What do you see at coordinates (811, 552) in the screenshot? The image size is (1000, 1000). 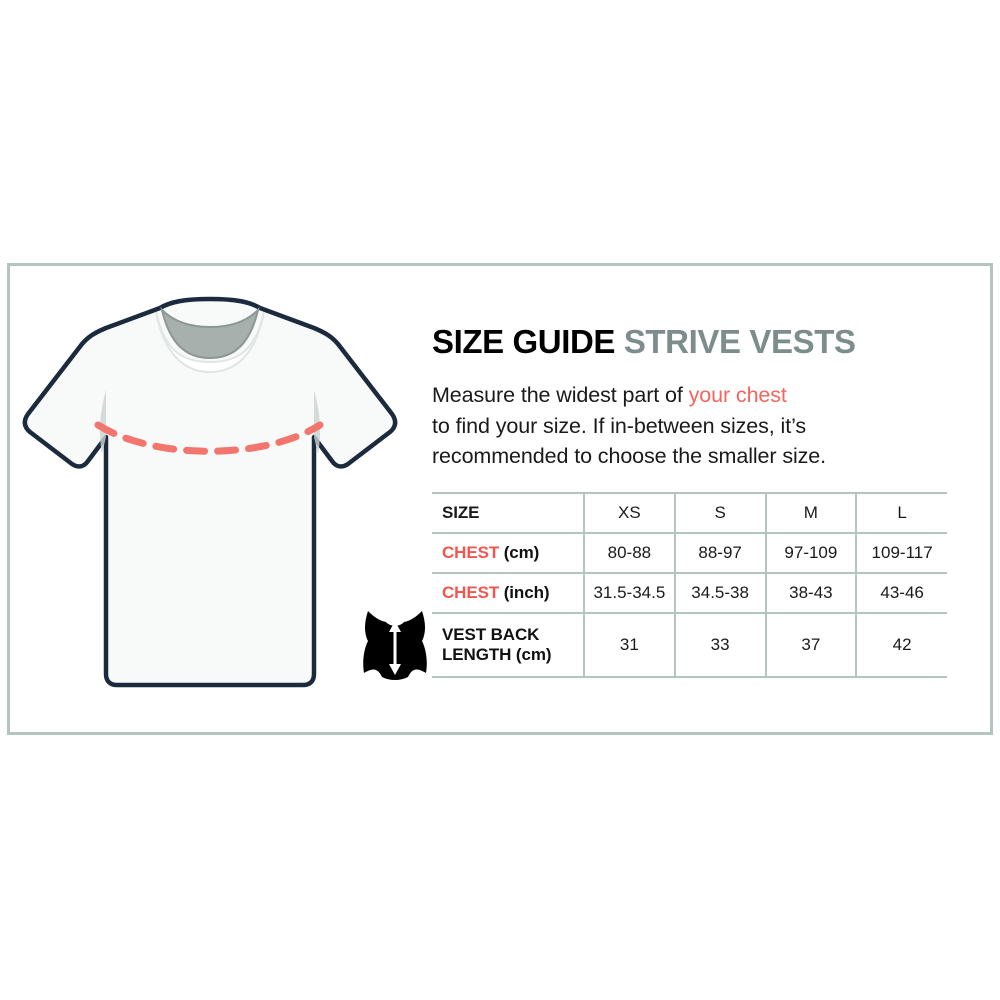 I see `cell-chest-cm-m: 97-109` at bounding box center [811, 552].